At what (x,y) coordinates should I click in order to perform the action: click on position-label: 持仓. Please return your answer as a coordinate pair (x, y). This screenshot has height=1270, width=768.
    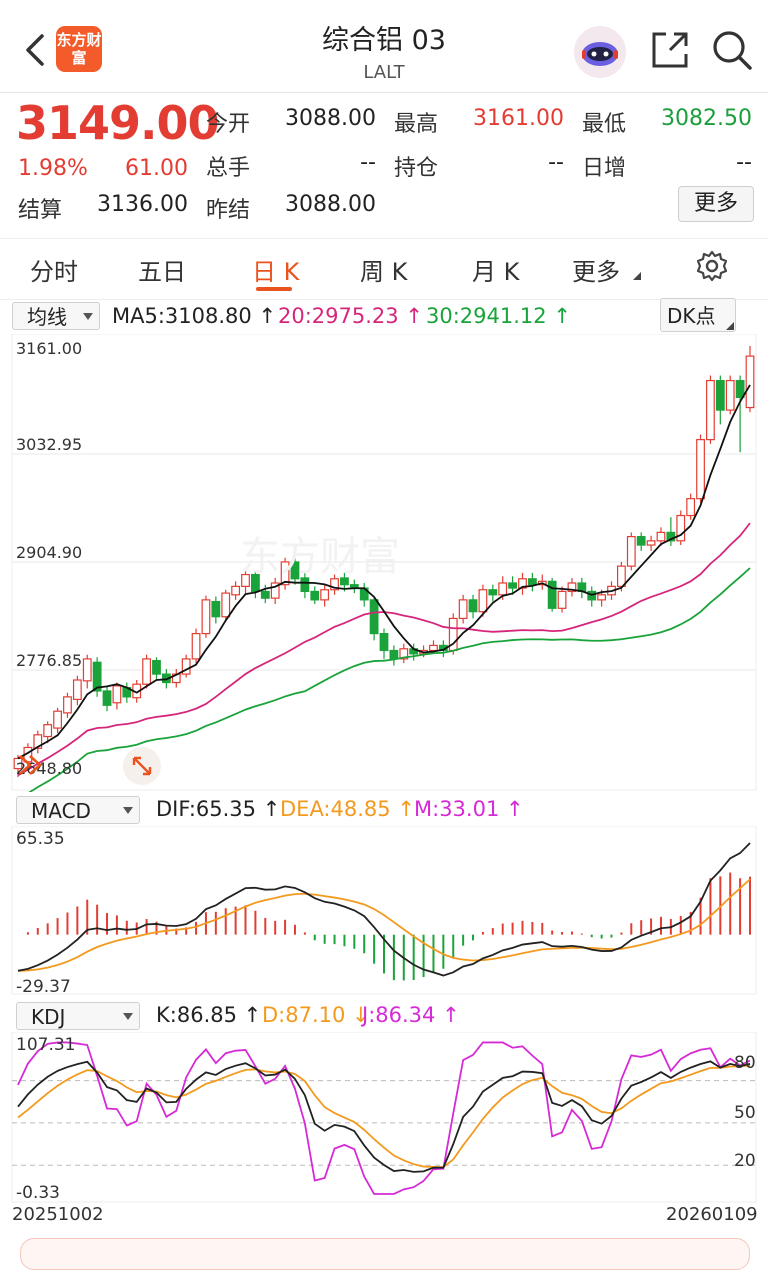
    Looking at the image, I should click on (416, 168).